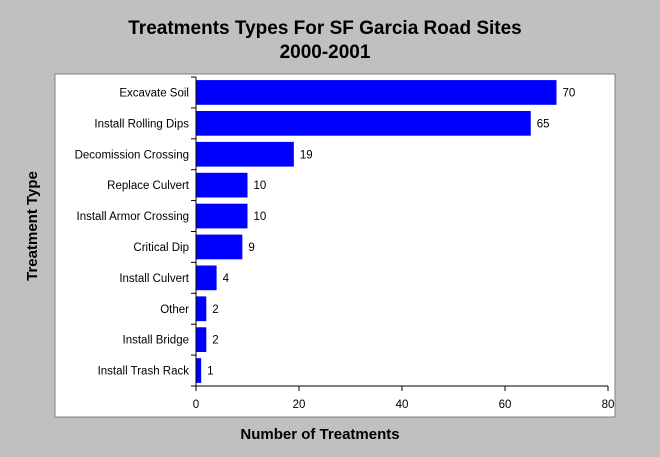  What do you see at coordinates (196, 405) in the screenshot?
I see `x-tick-label: 0` at bounding box center [196, 405].